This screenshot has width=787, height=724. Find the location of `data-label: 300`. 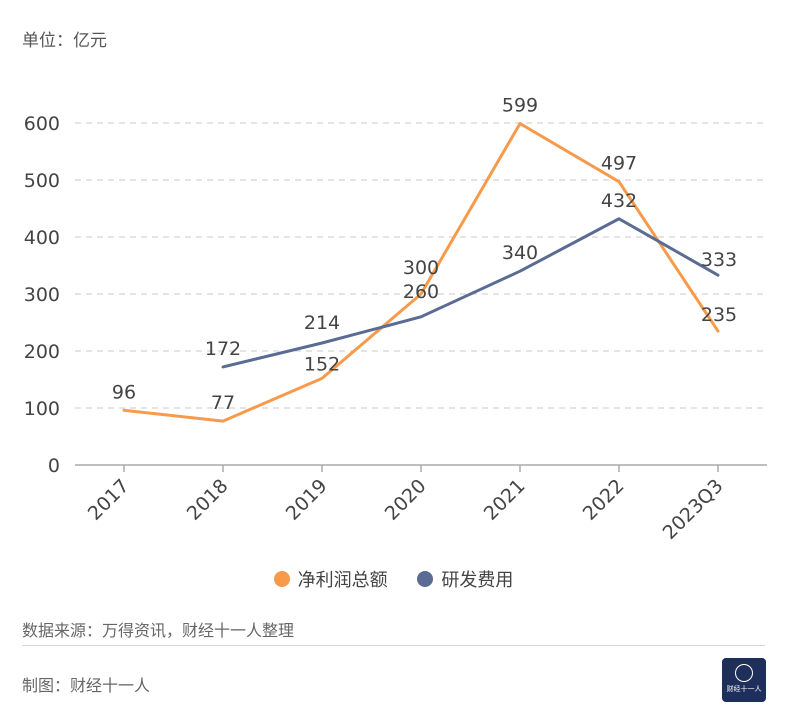

data-label: 300 is located at coordinates (421, 268).